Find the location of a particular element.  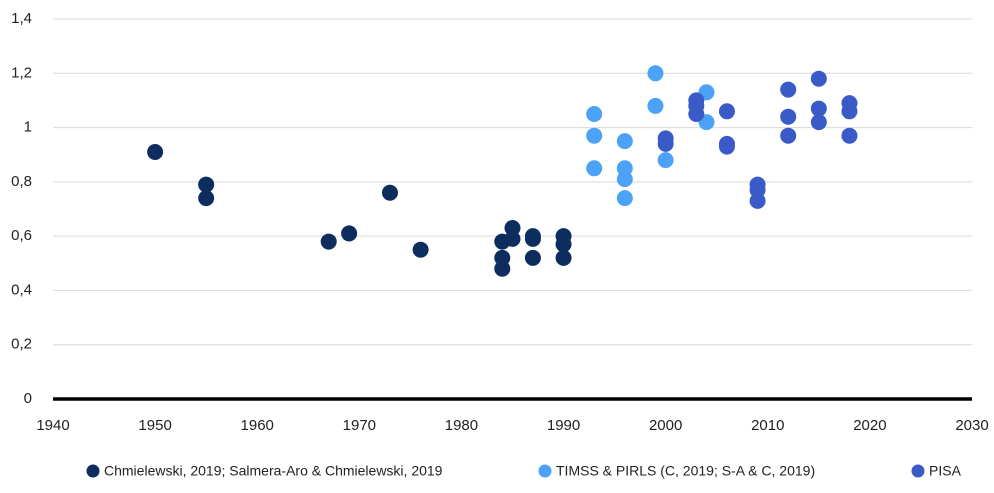

y-tick-label: 0,4 is located at coordinates (21, 289).